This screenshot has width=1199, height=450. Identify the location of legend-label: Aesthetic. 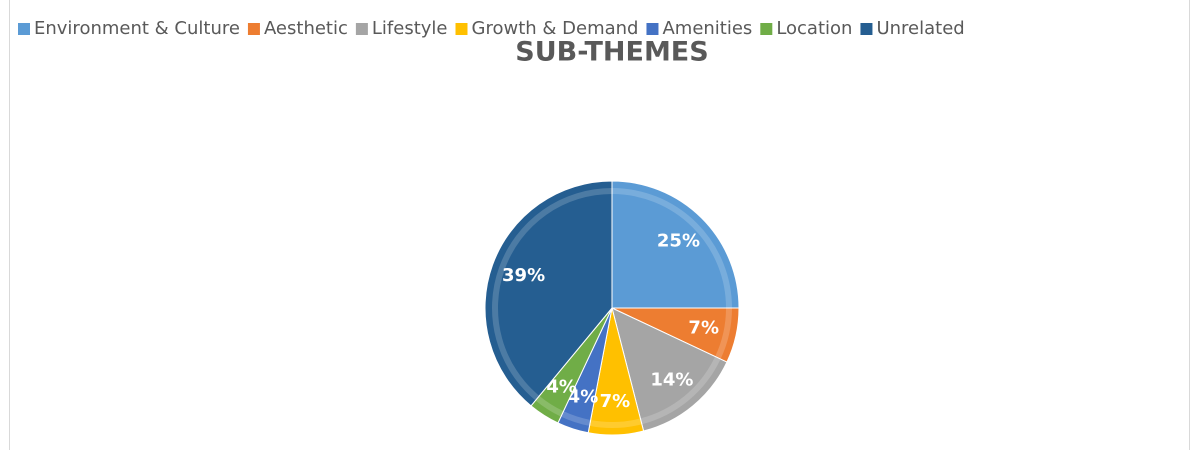
(306, 28).